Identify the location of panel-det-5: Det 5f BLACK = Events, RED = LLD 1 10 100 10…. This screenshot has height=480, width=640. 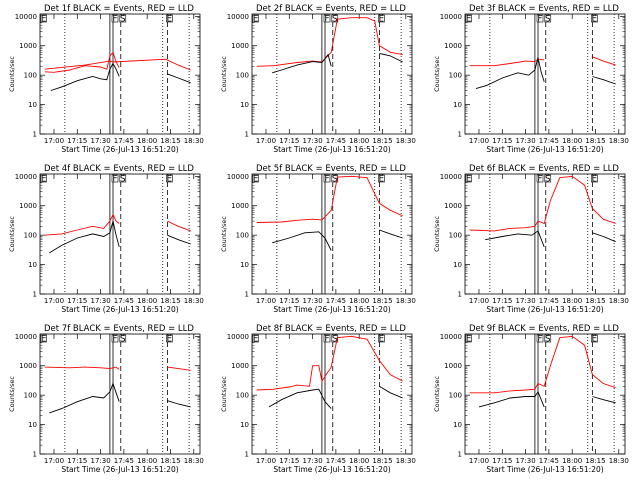
(318, 239).